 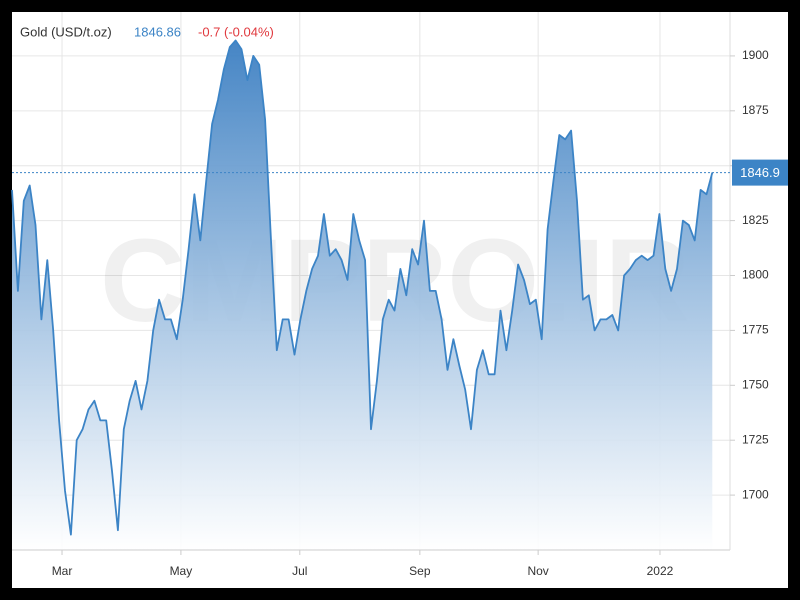 What do you see at coordinates (537, 571) in the screenshot?
I see `x-tick-label: Nov` at bounding box center [537, 571].